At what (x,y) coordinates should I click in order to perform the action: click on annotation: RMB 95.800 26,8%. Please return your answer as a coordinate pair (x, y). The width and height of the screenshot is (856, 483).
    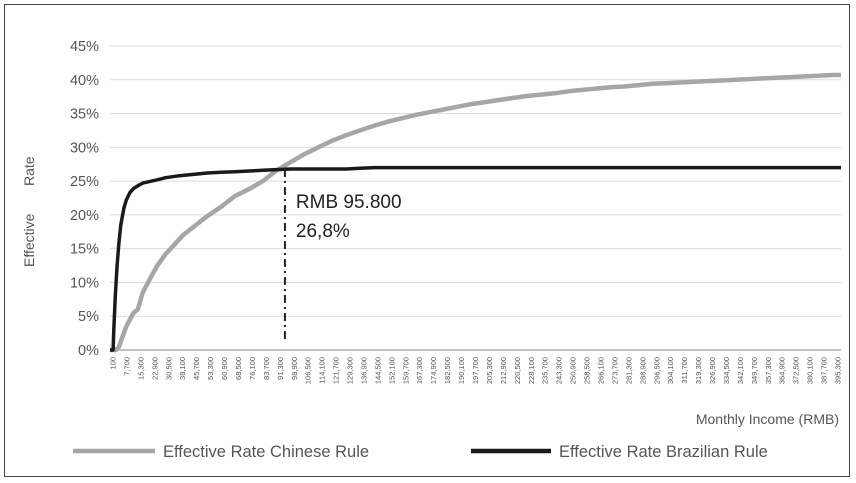
    Looking at the image, I should click on (342, 253).